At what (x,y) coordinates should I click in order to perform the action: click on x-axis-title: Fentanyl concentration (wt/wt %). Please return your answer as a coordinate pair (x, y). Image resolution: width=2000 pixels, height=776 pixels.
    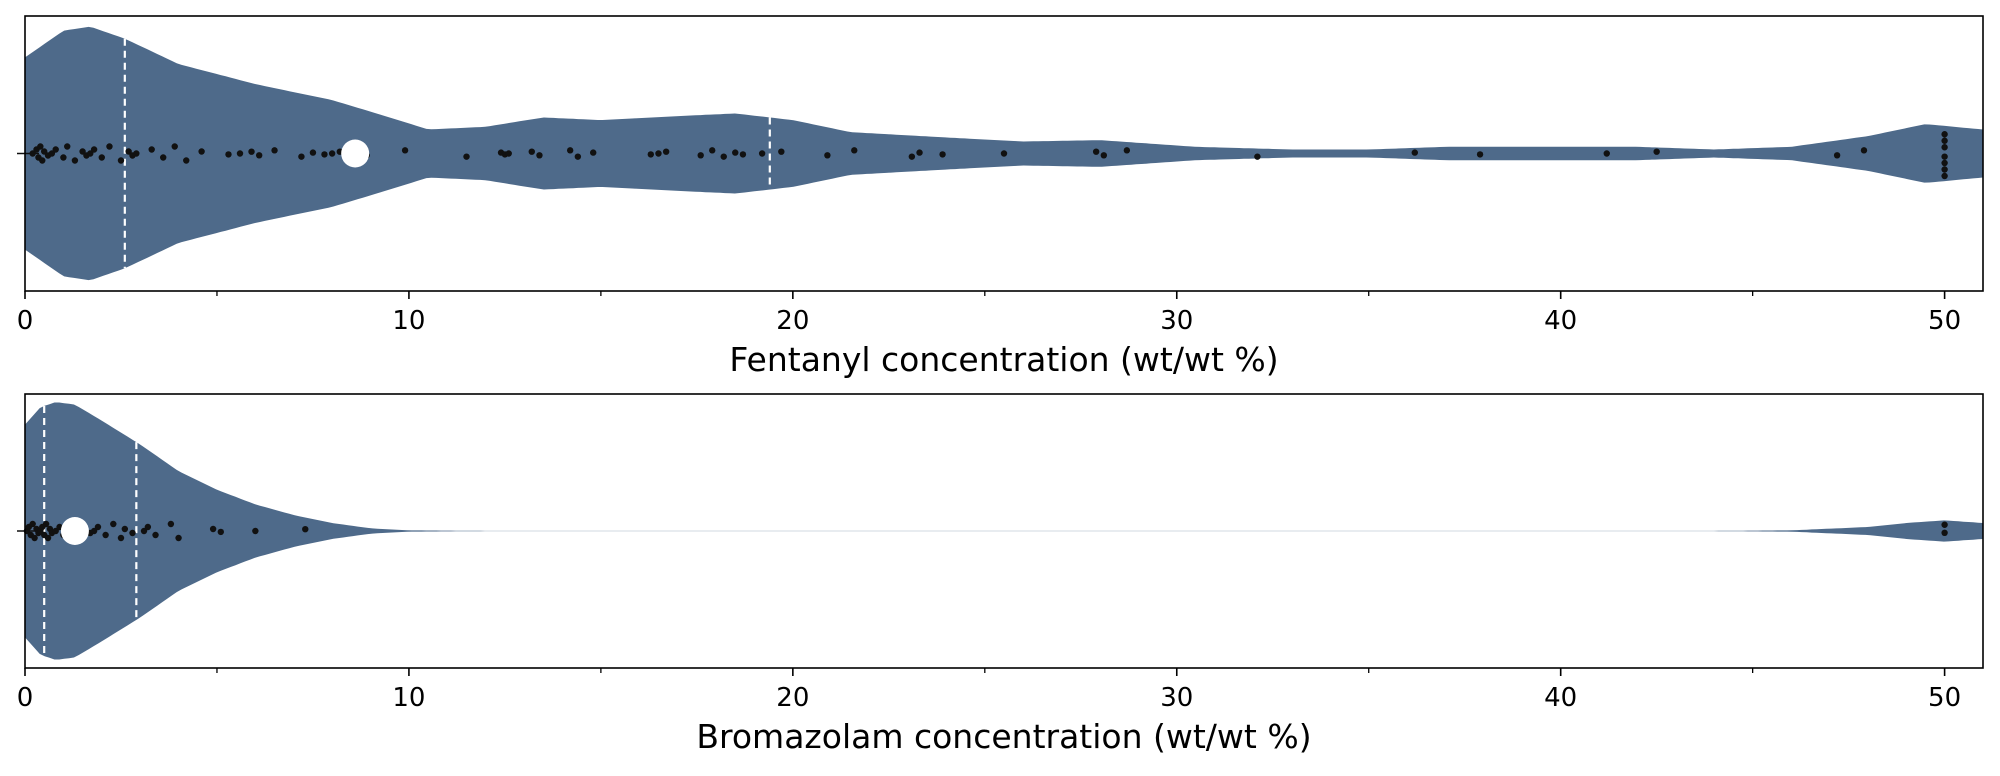
    Looking at the image, I should click on (1003, 359).